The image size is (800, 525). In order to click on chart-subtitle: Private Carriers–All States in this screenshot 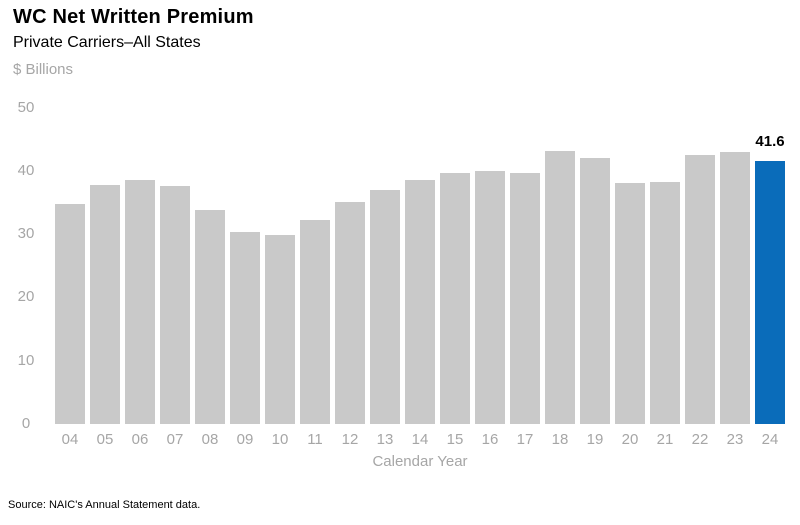, I will do `click(107, 42)`.